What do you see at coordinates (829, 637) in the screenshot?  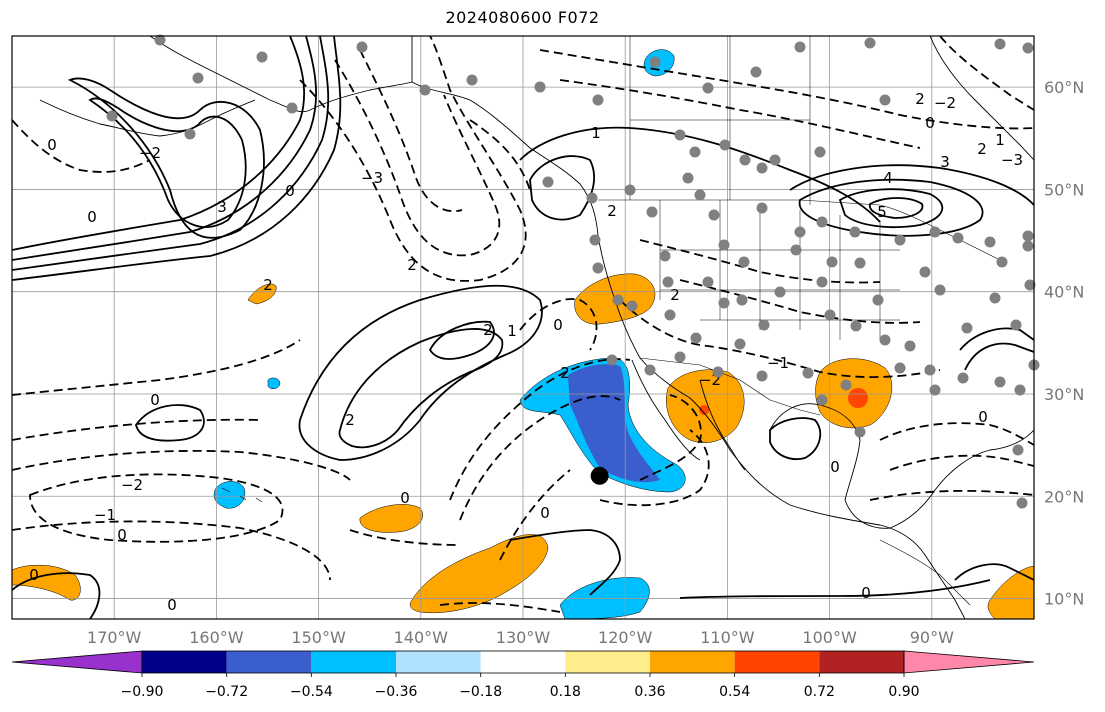 I see `longitude-tick-label: 100°W` at bounding box center [829, 637].